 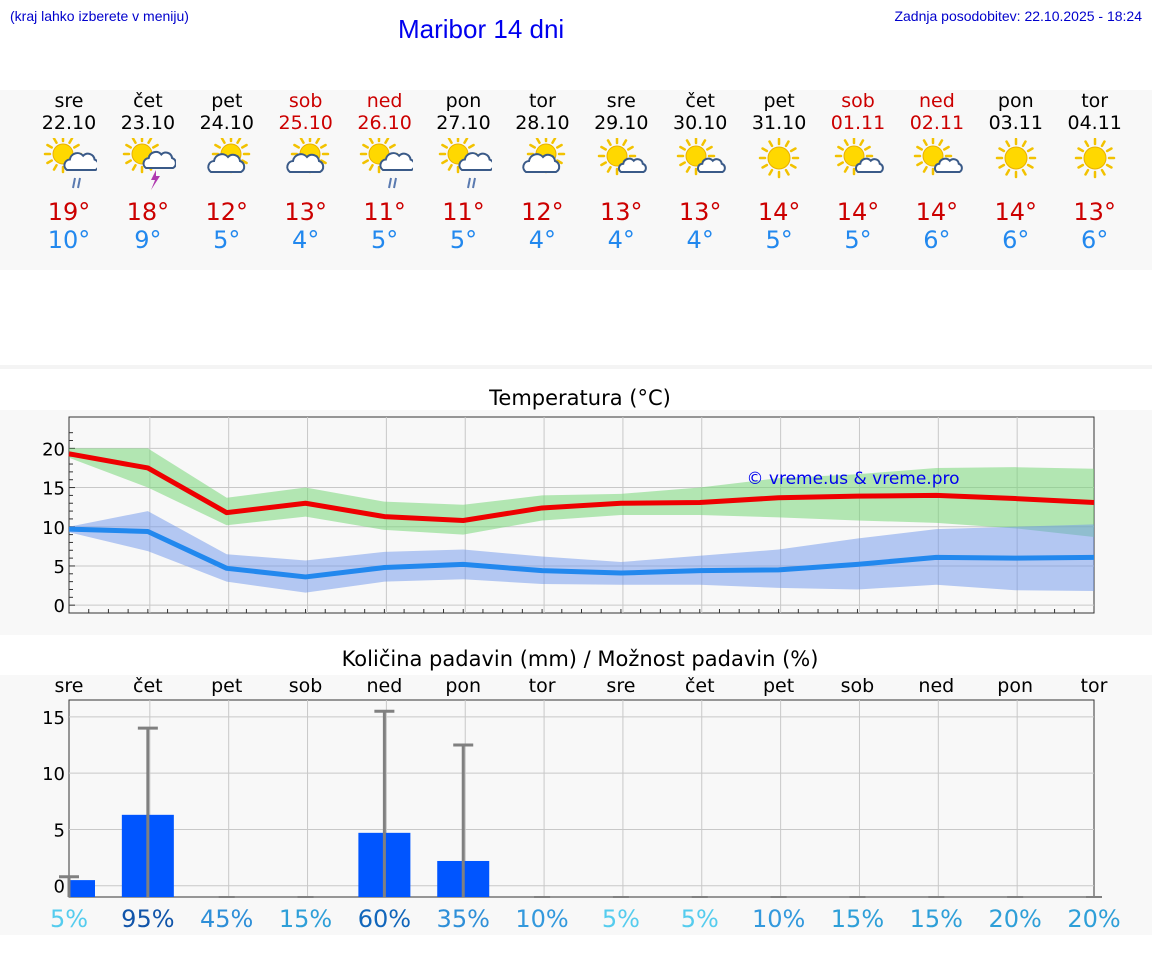 What do you see at coordinates (53, 449) in the screenshot?
I see `y-tick-label: 20` at bounding box center [53, 449].